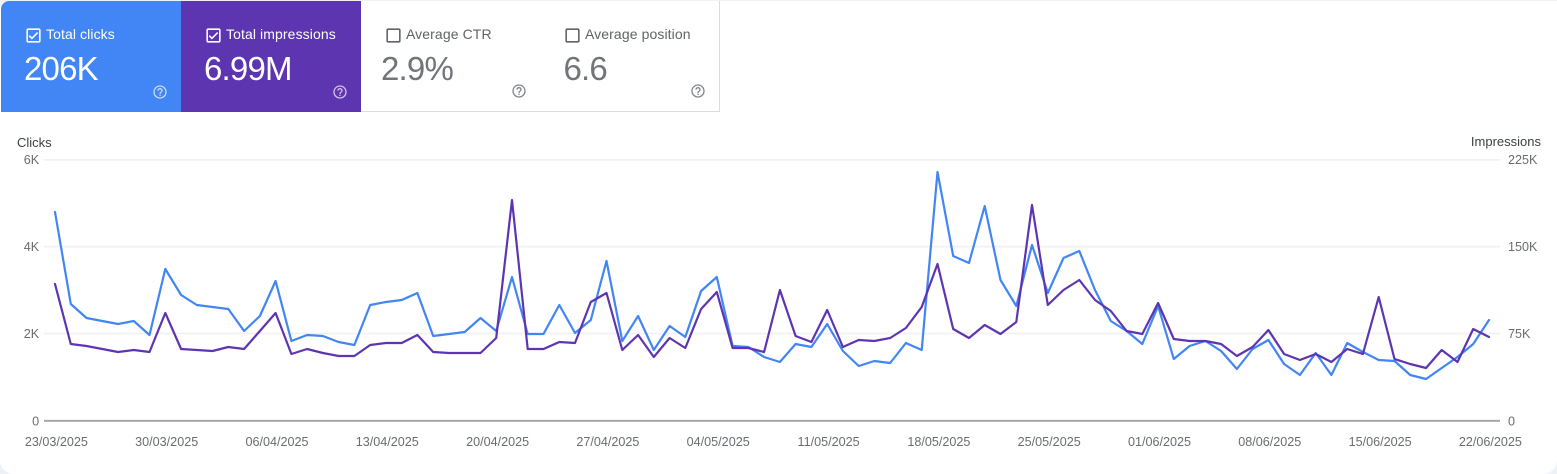  Describe the element at coordinates (32, 247) in the screenshot. I see `svg-text: 4K` at that location.